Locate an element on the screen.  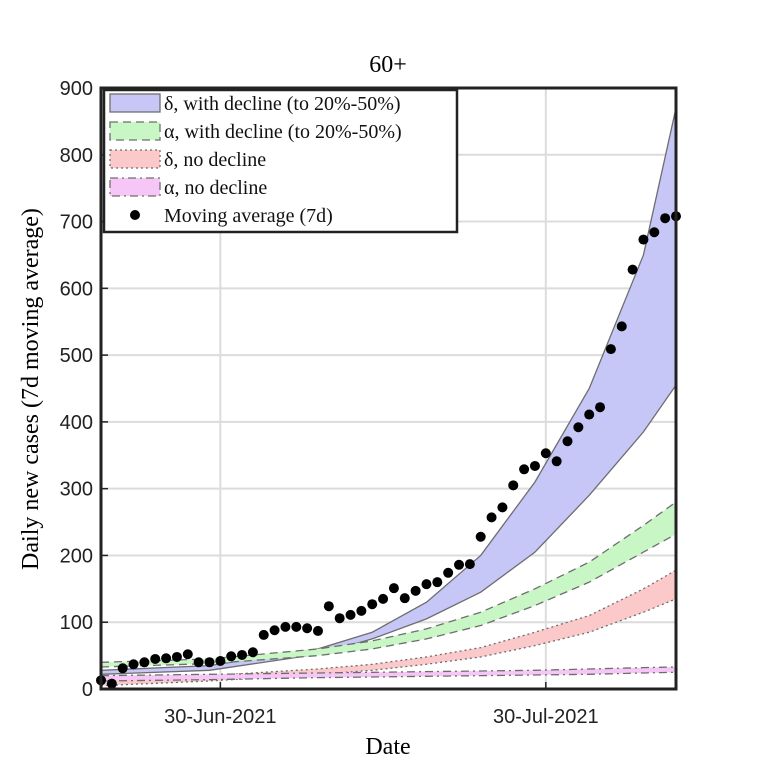
x-axis-label: Date is located at coordinates (387, 747).